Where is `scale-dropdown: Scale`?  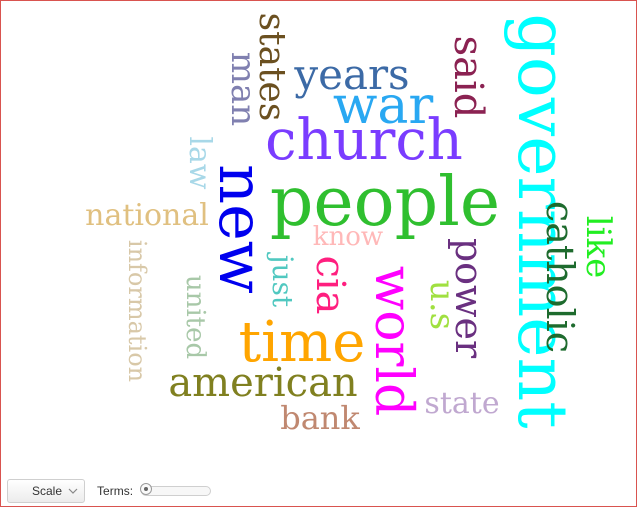 scale-dropdown: Scale is located at coordinates (46, 491).